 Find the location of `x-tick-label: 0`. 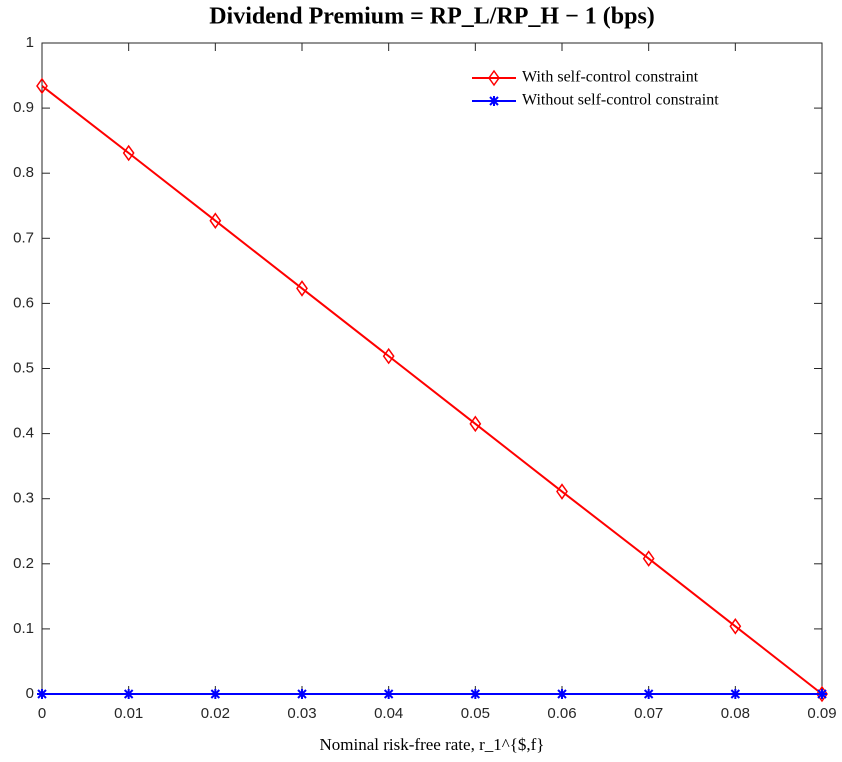

x-tick-label: 0 is located at coordinates (42, 713).